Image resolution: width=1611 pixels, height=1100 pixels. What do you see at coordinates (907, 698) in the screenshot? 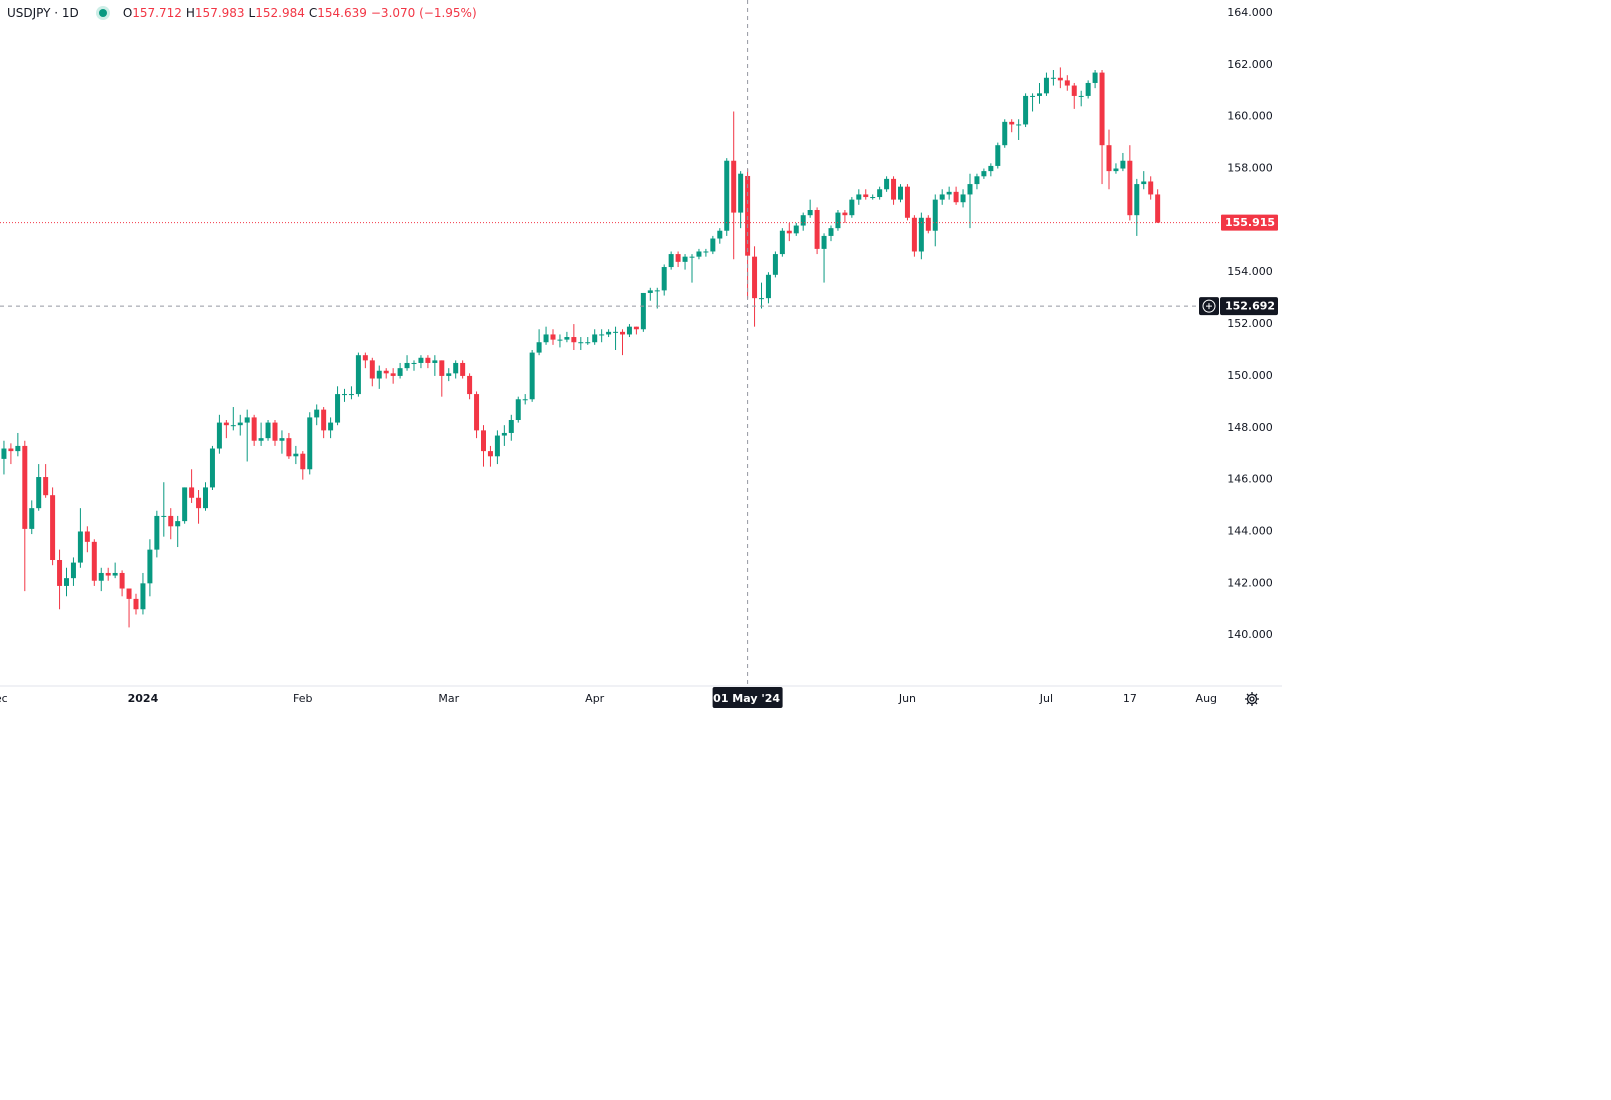
I see `x-tick-label: Jun` at bounding box center [907, 698].